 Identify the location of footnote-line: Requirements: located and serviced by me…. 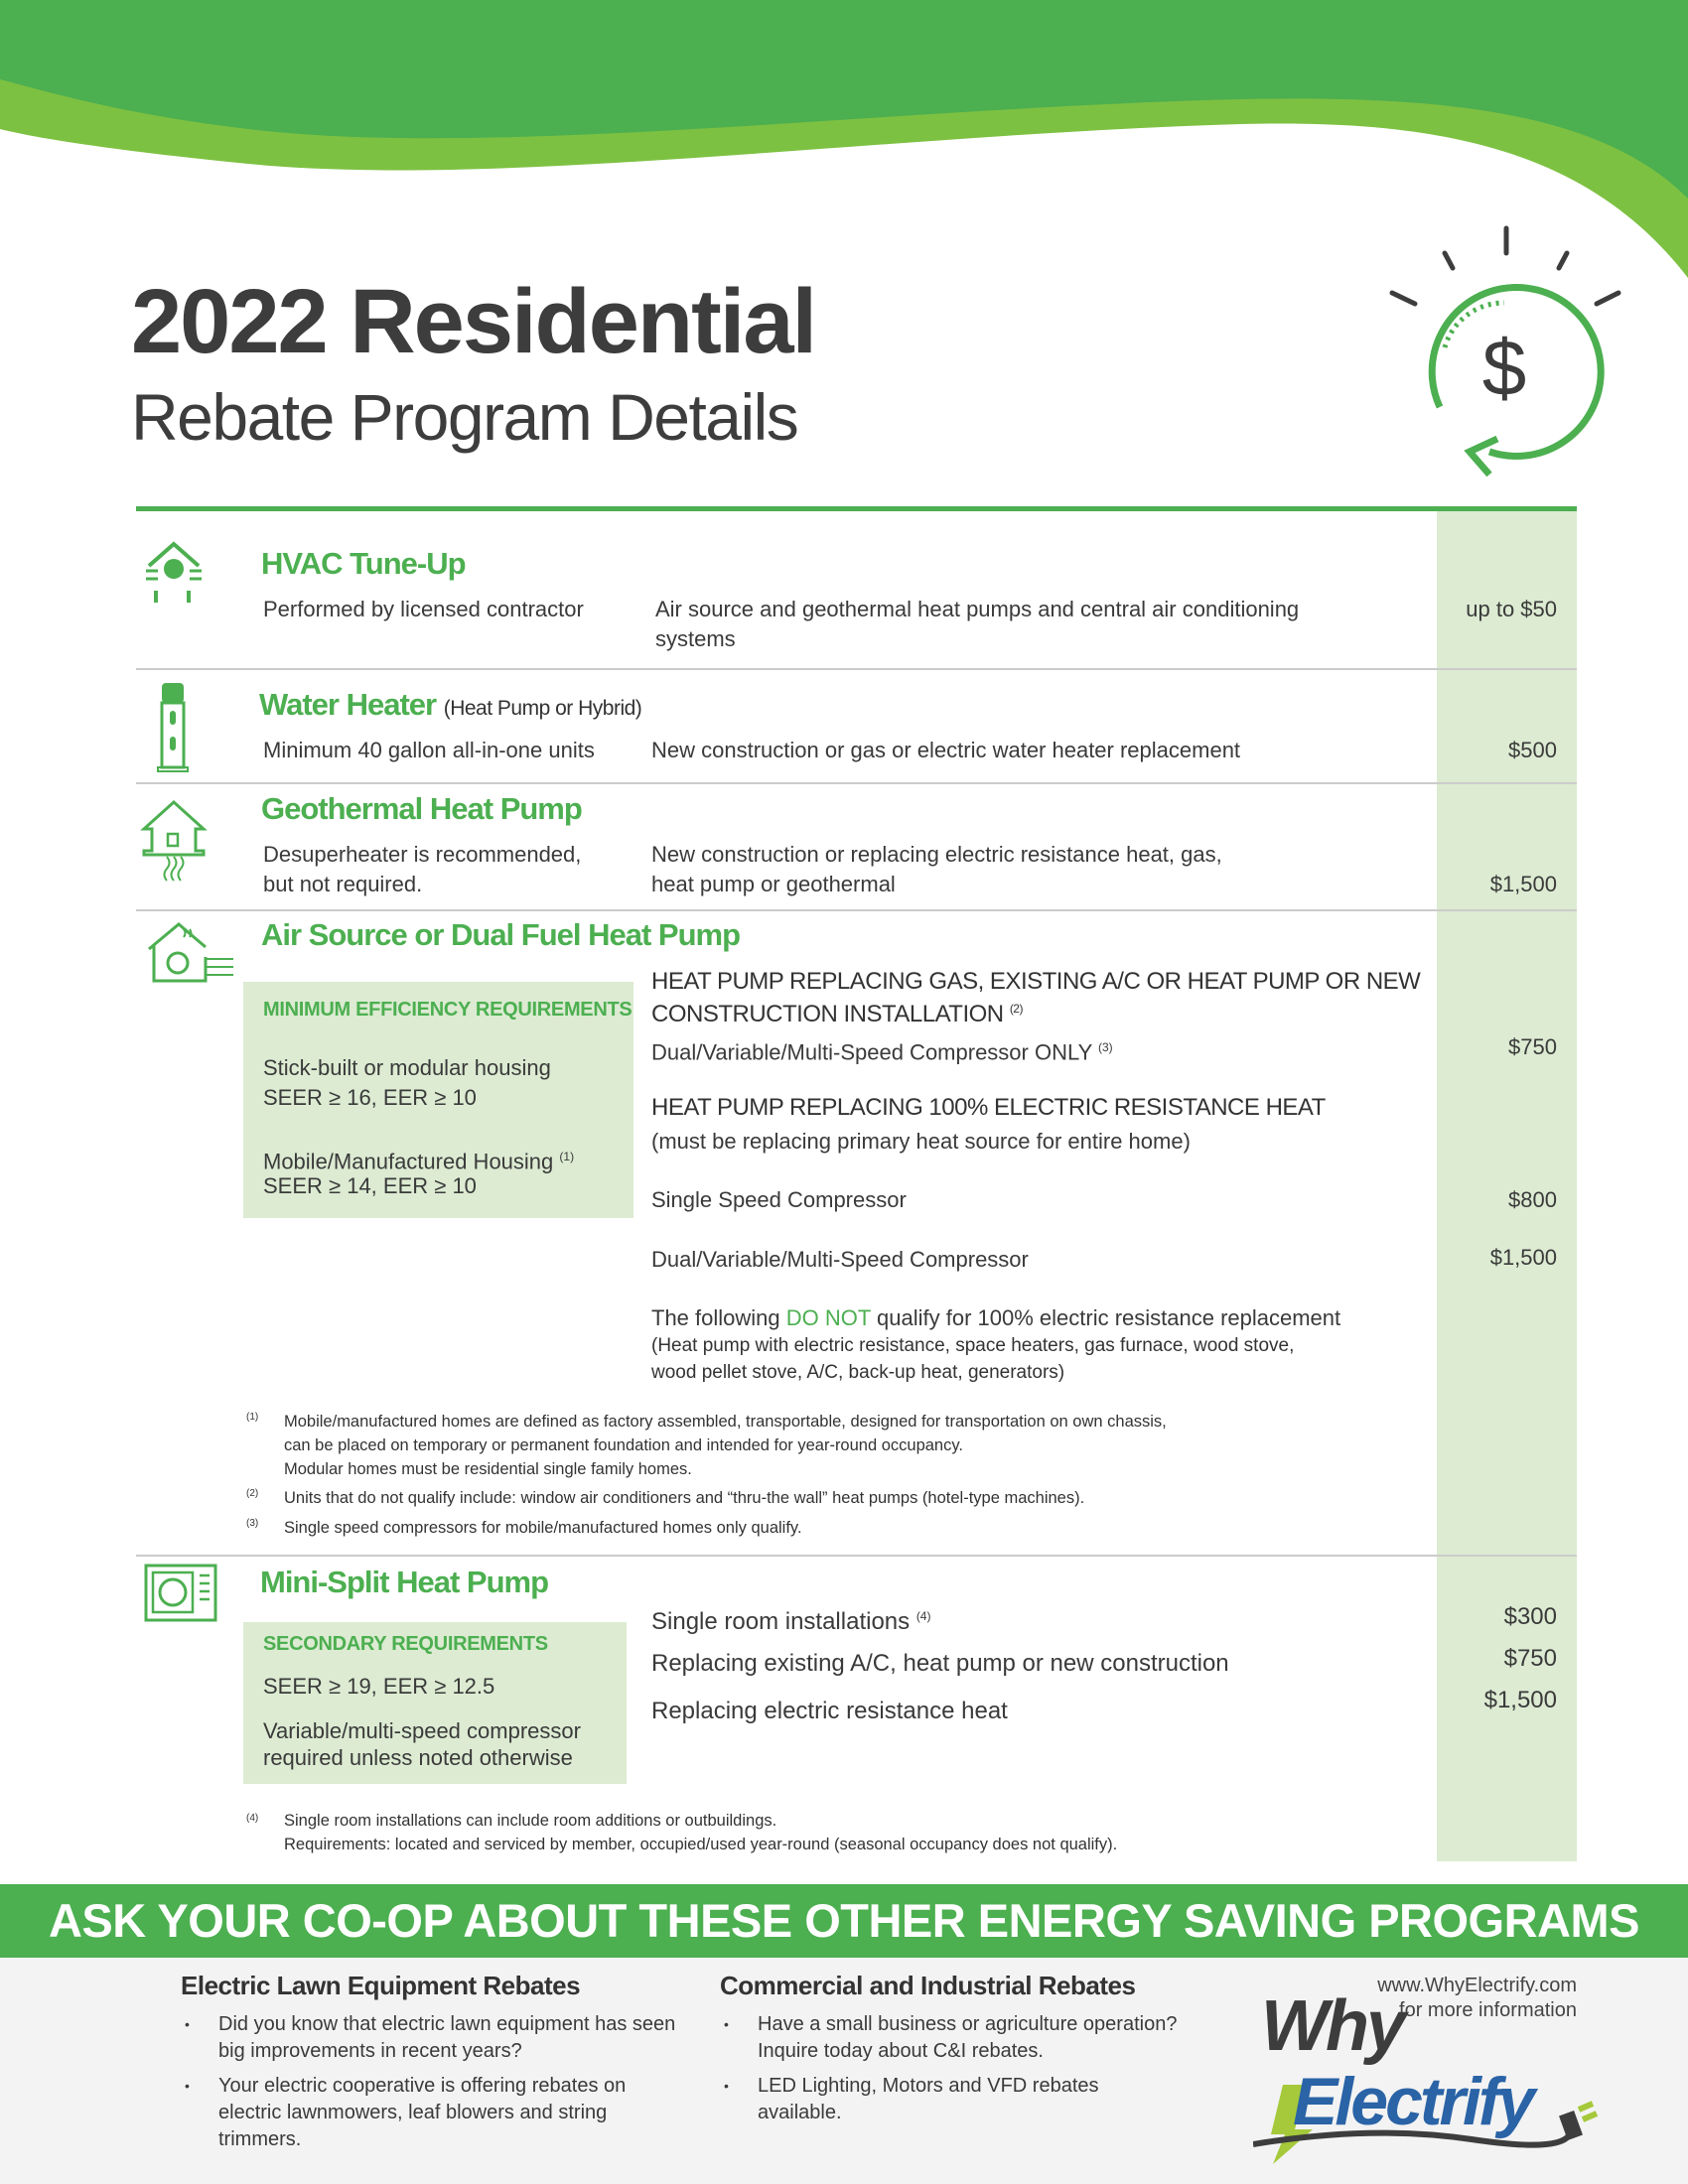
(701, 1844).